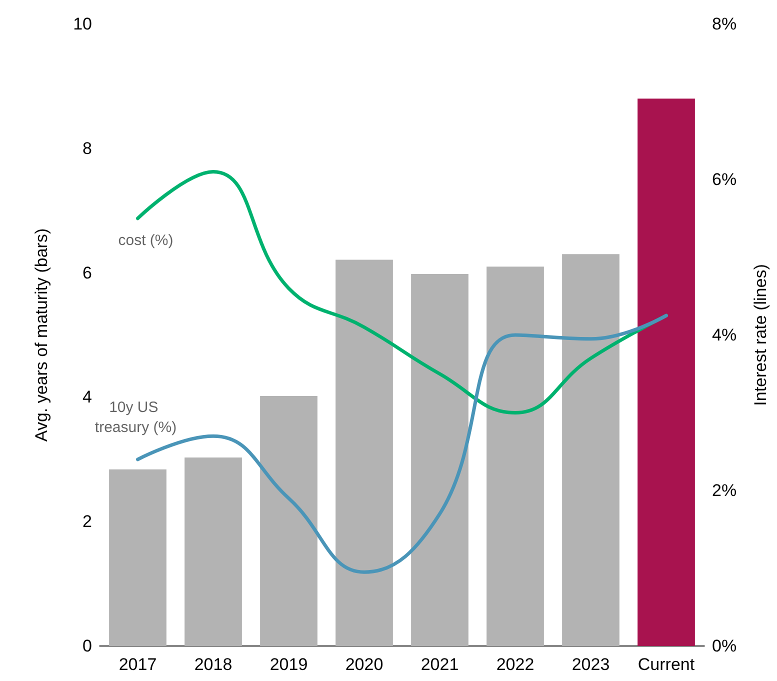 The height and width of the screenshot is (681, 777). I want to click on y2-tick-label: 4%, so click(724, 335).